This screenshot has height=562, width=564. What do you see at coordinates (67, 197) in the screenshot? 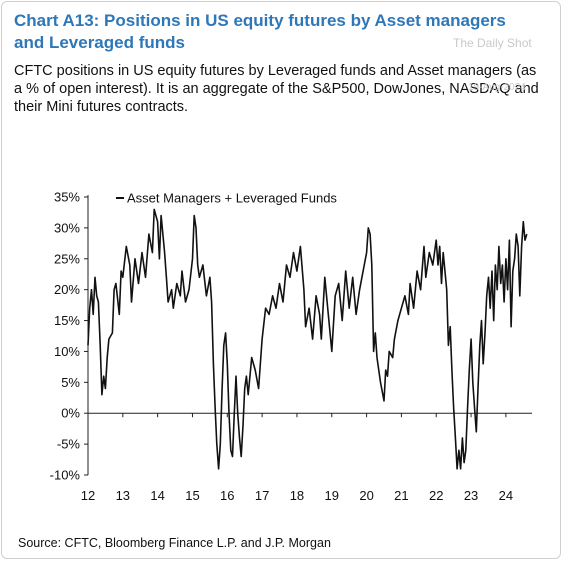
I see `y-tick-label: 35%` at bounding box center [67, 197].